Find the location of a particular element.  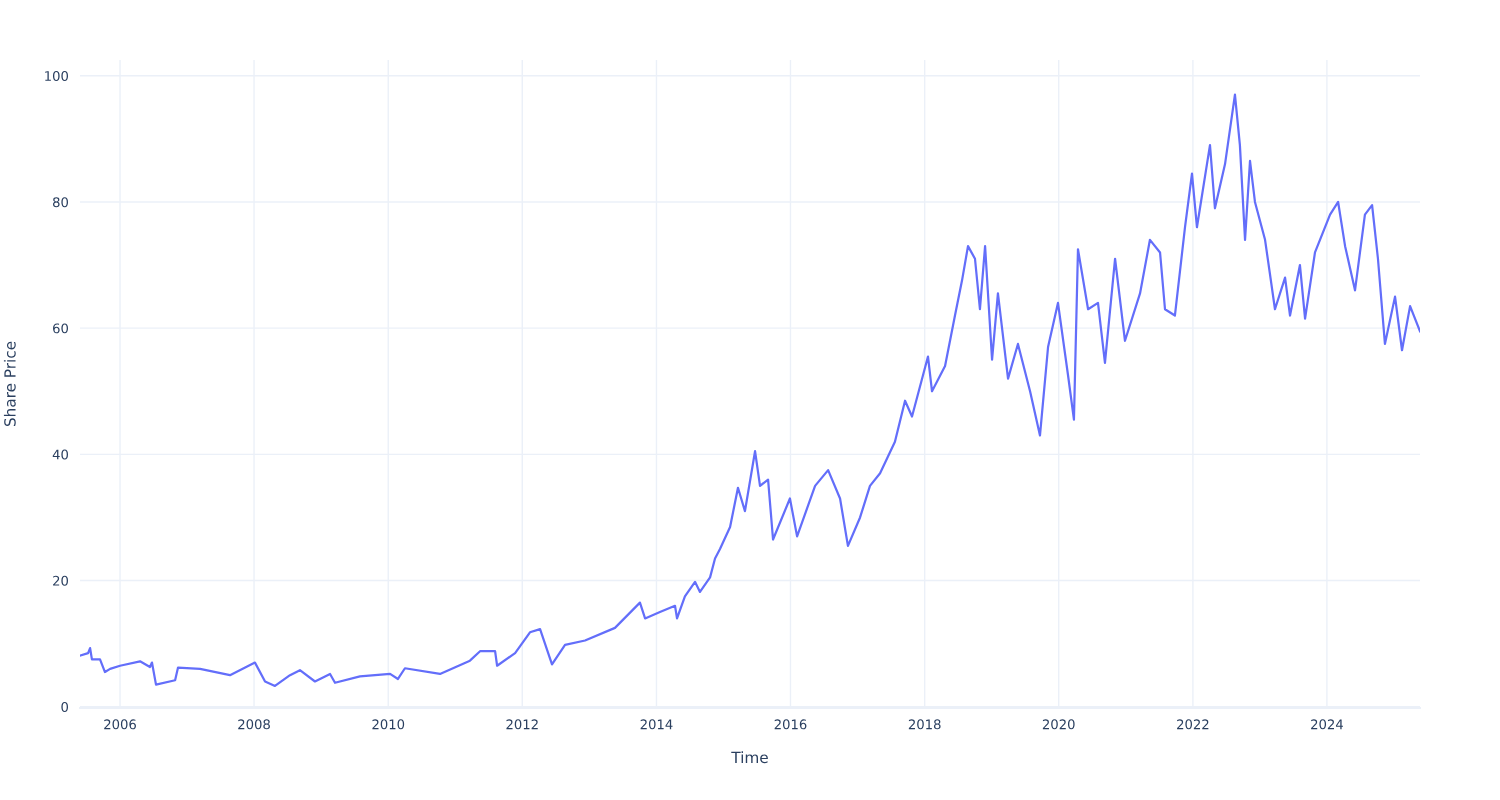

x-tick-label: 2018 is located at coordinates (924, 724).